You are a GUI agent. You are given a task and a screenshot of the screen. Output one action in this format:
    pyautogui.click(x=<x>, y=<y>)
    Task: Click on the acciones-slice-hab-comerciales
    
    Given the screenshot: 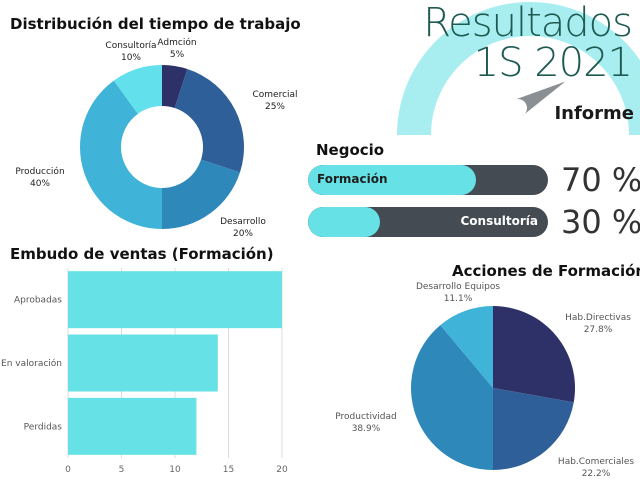 What is the action you would take?
    pyautogui.click(x=533, y=429)
    